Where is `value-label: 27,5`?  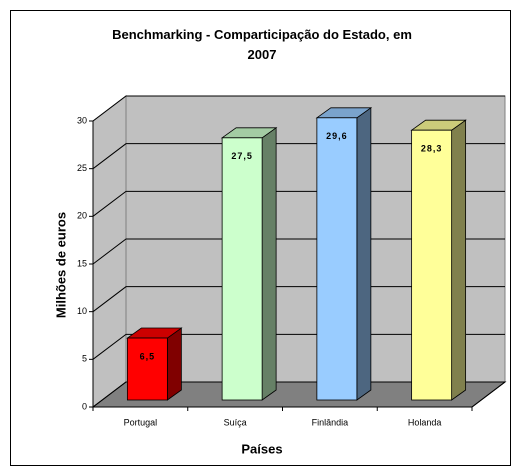 value-label: 27,5 is located at coordinates (242, 156).